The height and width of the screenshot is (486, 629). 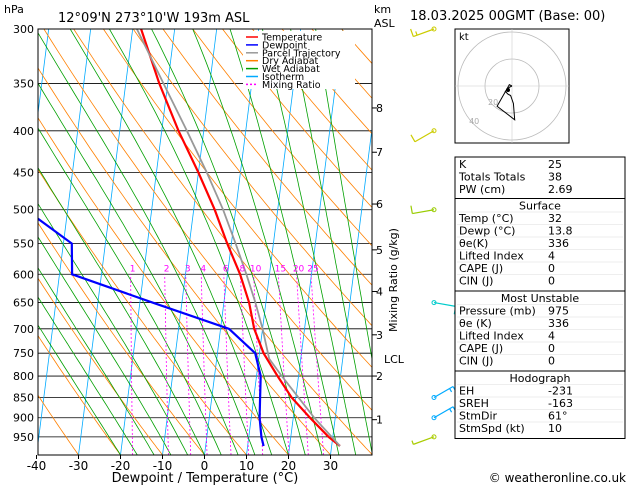 I want to click on asl-label: ASL, so click(x=385, y=23).